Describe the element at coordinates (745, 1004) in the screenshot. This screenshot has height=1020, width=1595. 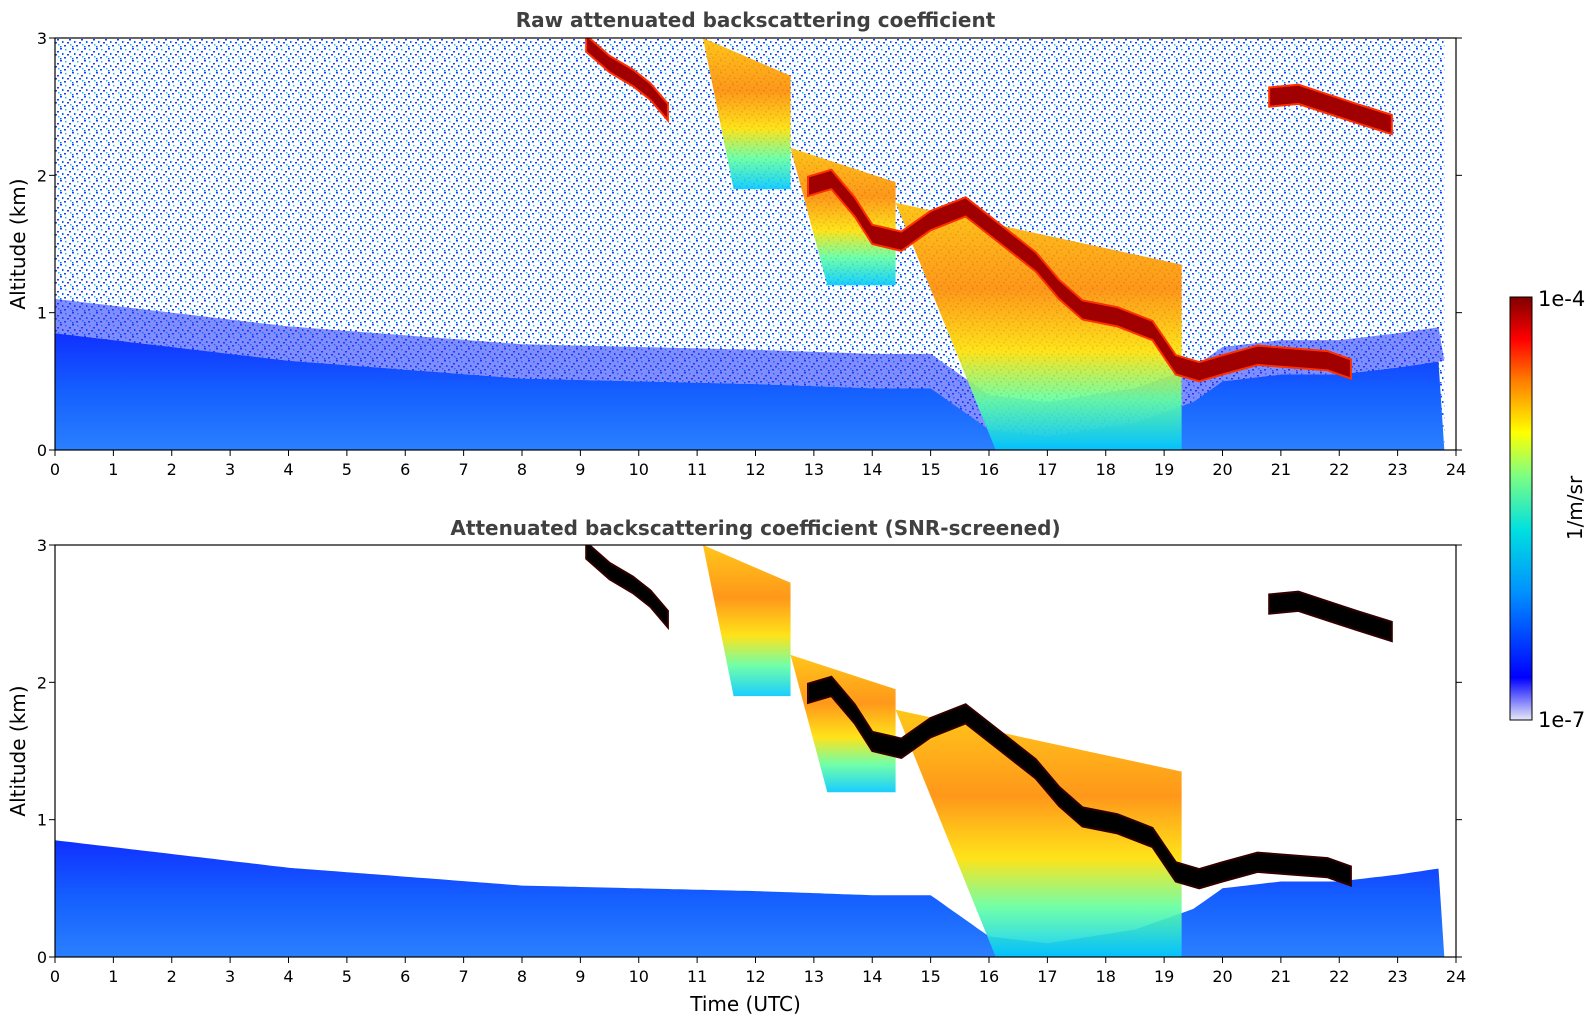
I see `x-axis-label: Time (UTC)` at that location.